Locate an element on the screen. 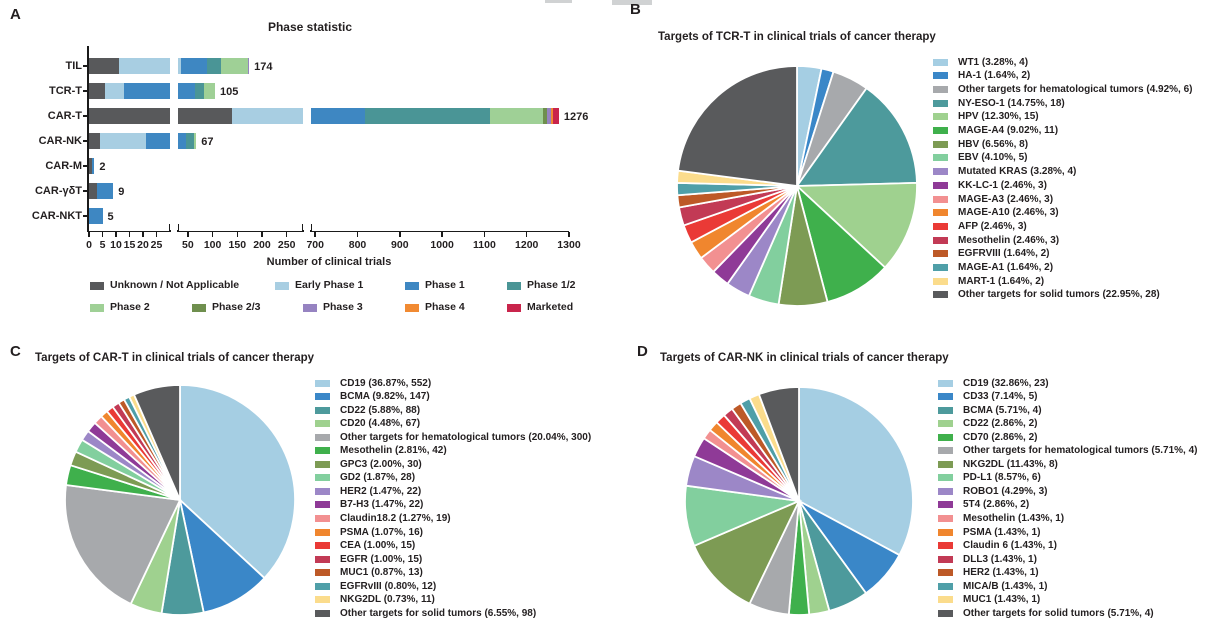 This screenshot has width=1220, height=625. pie-legend-label-B-Mutated KRAS: Mutated KRAS (3.28%, 4) is located at coordinates (1017, 172).